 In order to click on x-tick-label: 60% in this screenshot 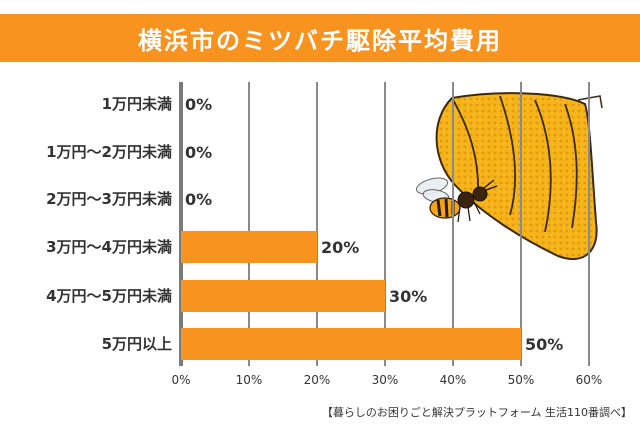, I will do `click(589, 380)`.